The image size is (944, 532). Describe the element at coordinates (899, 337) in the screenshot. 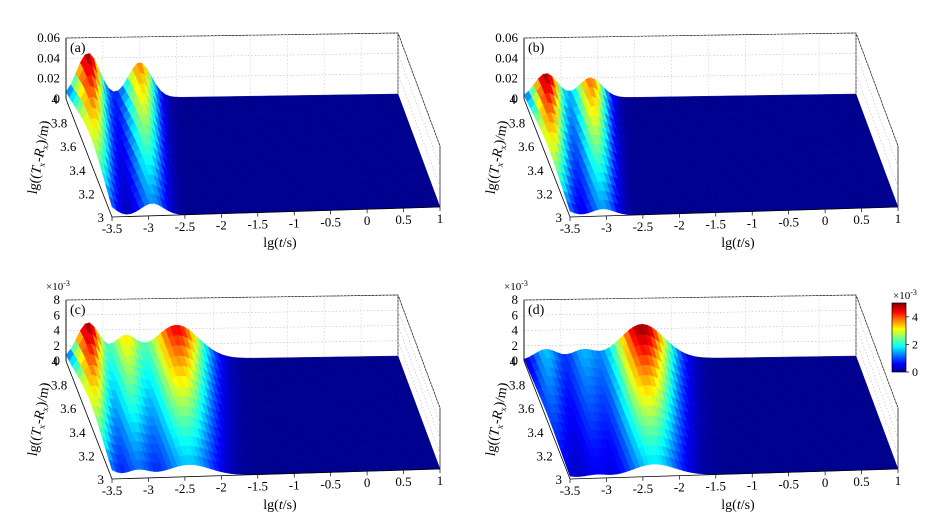

I see `colorbar-gradient` at that location.